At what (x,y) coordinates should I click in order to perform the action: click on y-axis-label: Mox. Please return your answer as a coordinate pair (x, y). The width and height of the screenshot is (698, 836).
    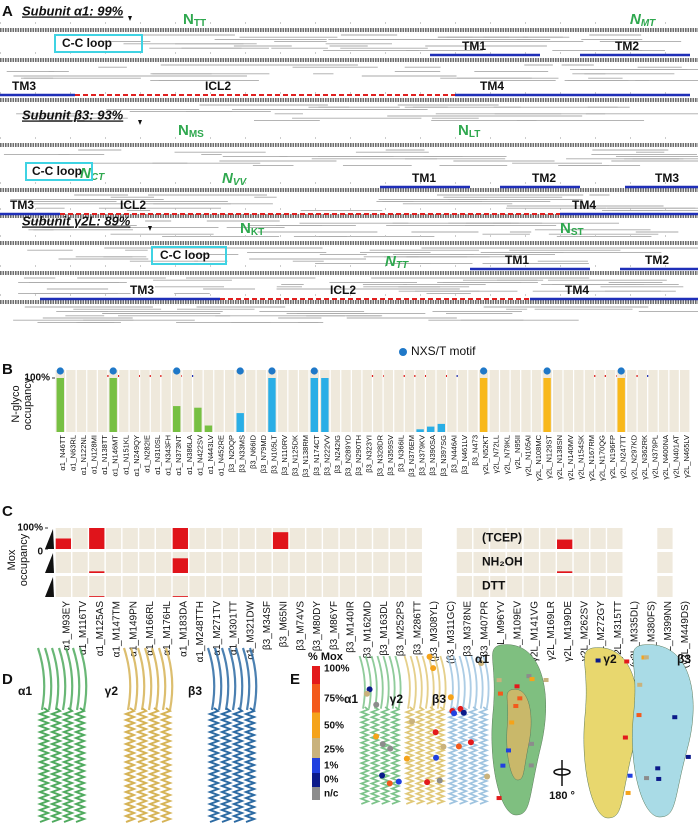
    Looking at the image, I should click on (12, 559).